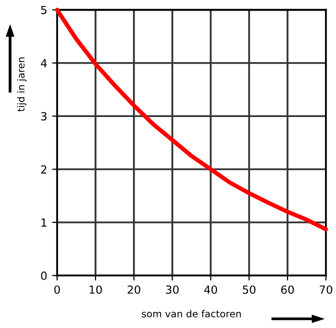 The height and width of the screenshot is (328, 336). What do you see at coordinates (43, 10) in the screenshot?
I see `y-tick-label: 5` at bounding box center [43, 10].